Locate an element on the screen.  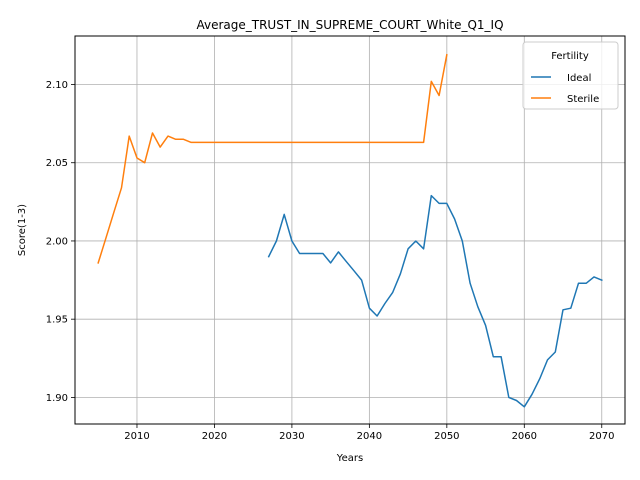
x-axis-label: Years is located at coordinates (349, 458).